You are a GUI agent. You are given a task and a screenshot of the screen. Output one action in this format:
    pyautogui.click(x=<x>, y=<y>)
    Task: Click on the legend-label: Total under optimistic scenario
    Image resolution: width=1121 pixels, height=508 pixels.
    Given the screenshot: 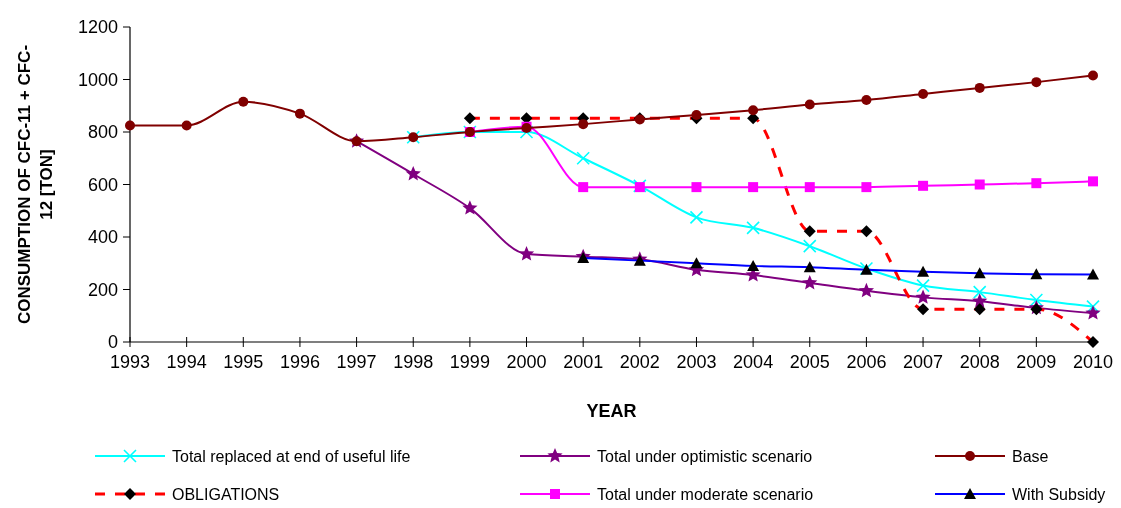 What is the action you would take?
    pyautogui.click(x=705, y=456)
    